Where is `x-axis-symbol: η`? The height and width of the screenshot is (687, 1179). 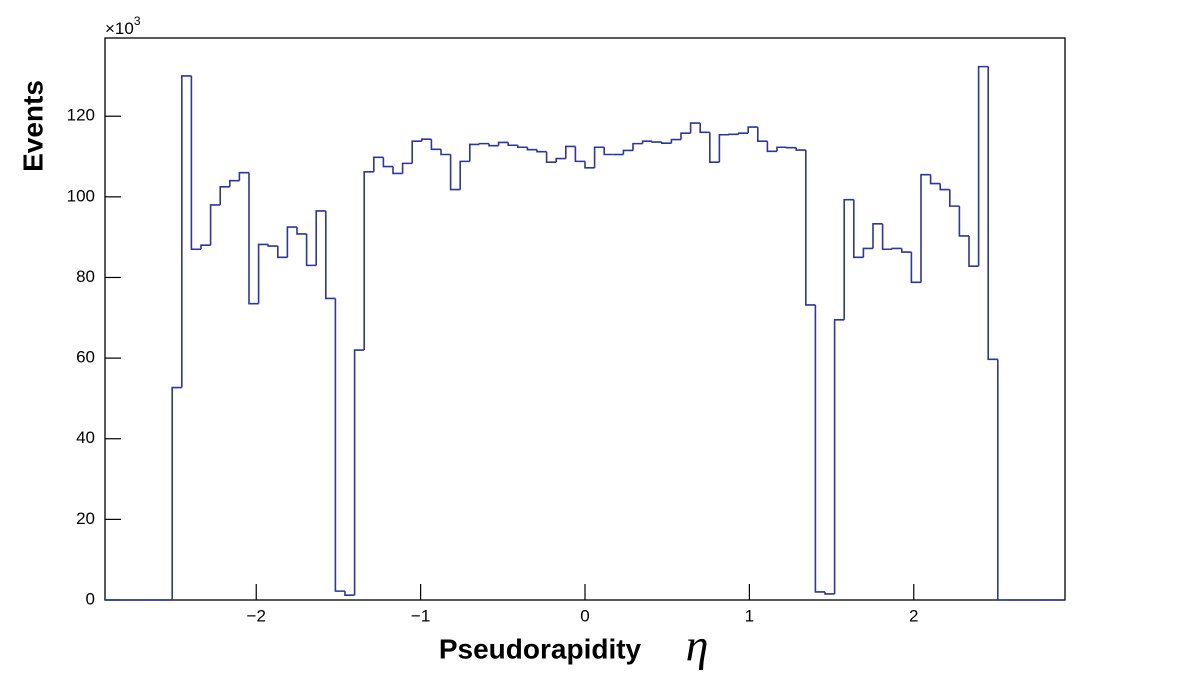
x-axis-symbol: η is located at coordinates (697, 645).